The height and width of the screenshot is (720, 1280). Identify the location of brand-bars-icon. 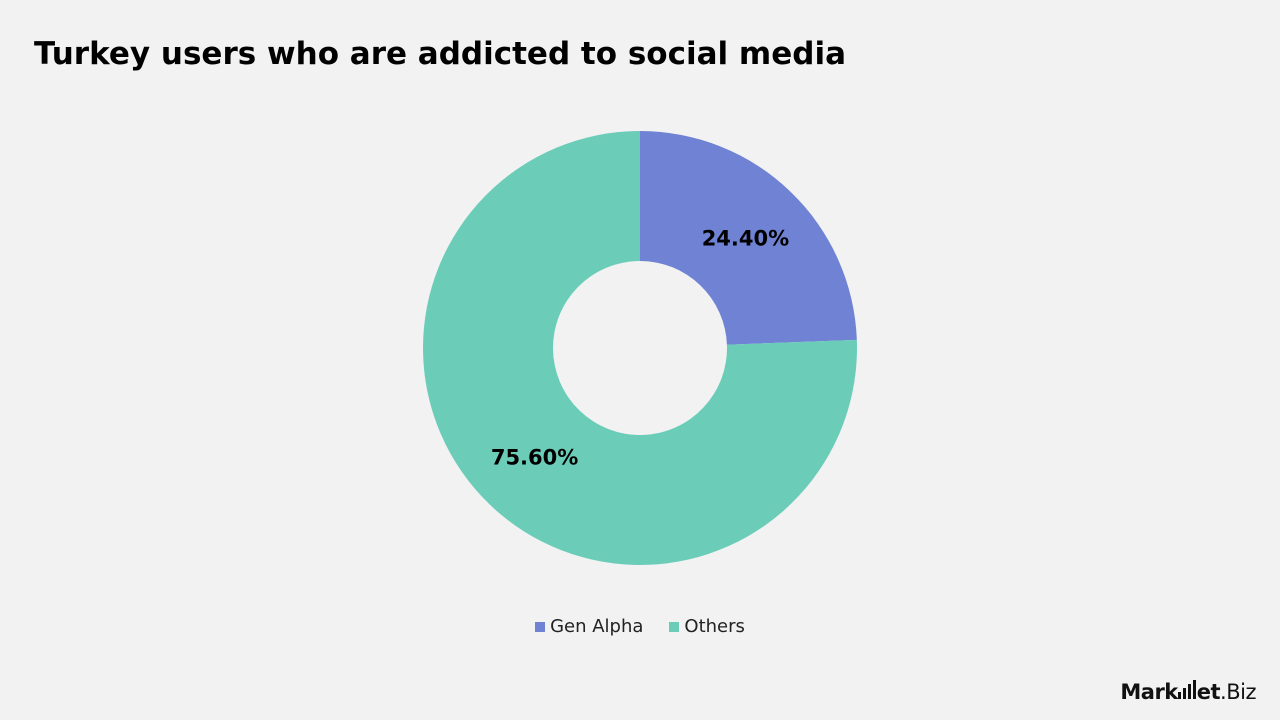
(1186, 689).